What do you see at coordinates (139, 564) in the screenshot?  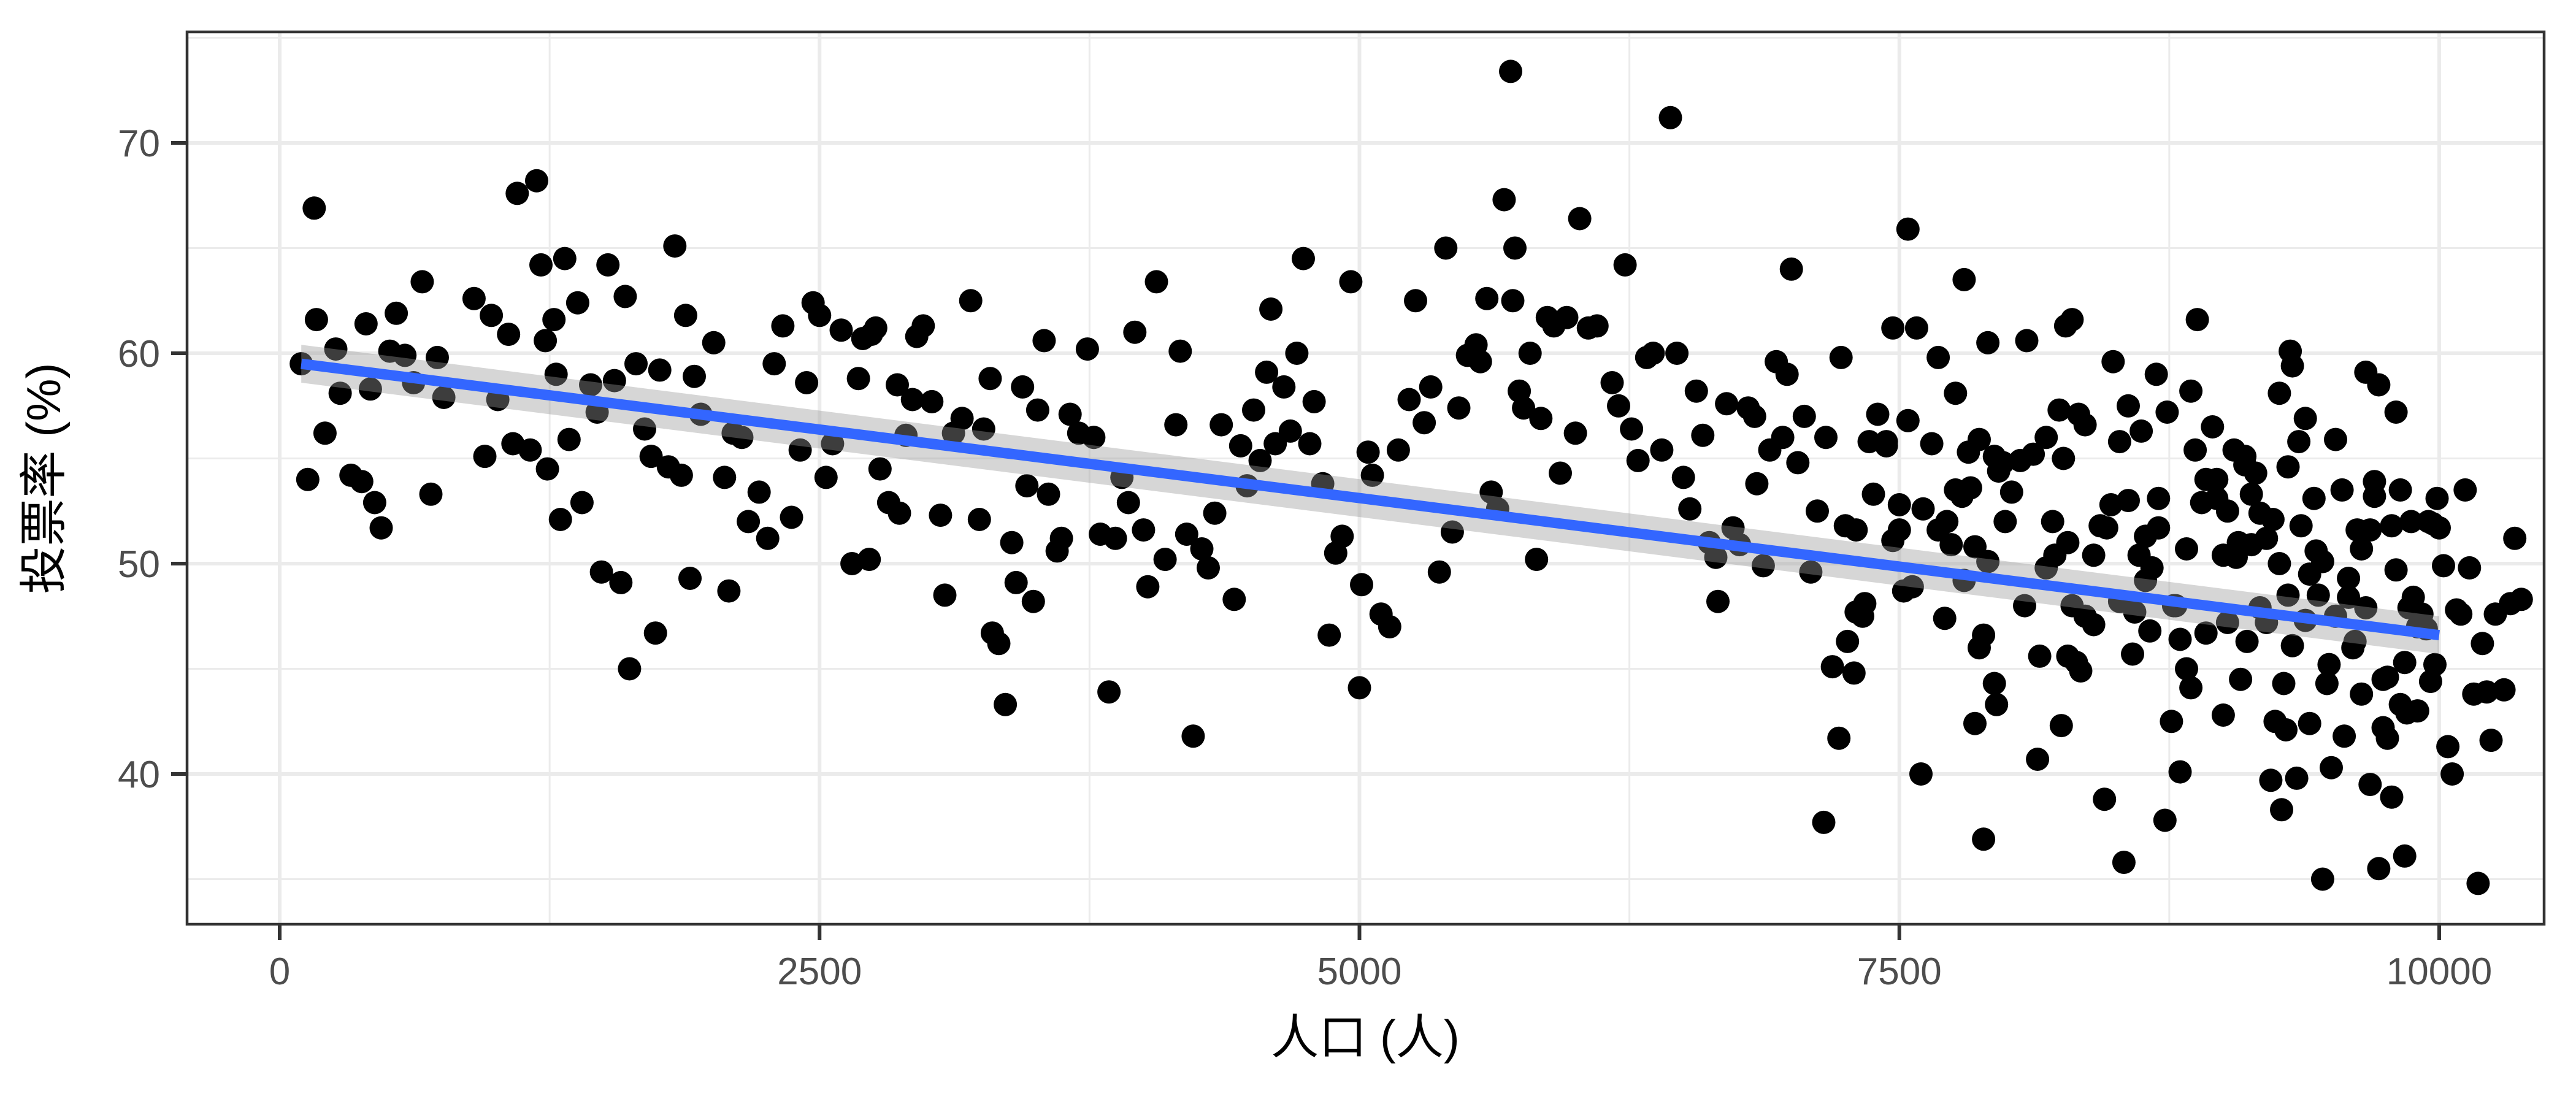 I see `y-tick-label: 50` at bounding box center [139, 564].